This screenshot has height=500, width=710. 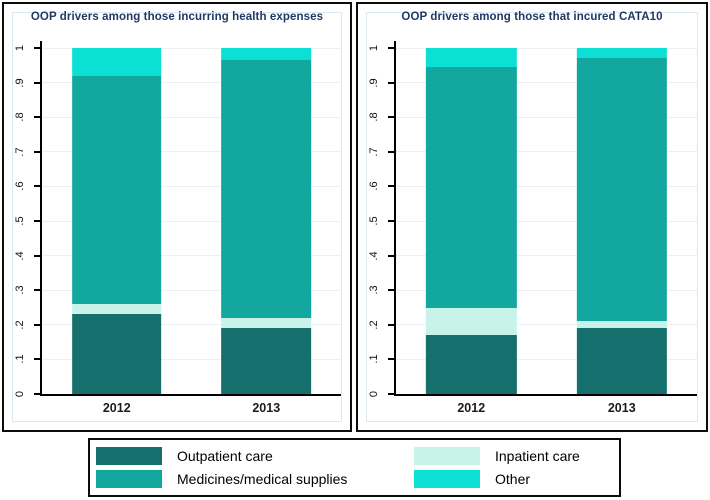 What do you see at coordinates (537, 455) in the screenshot?
I see `legend-label: Inpatient care` at bounding box center [537, 455].